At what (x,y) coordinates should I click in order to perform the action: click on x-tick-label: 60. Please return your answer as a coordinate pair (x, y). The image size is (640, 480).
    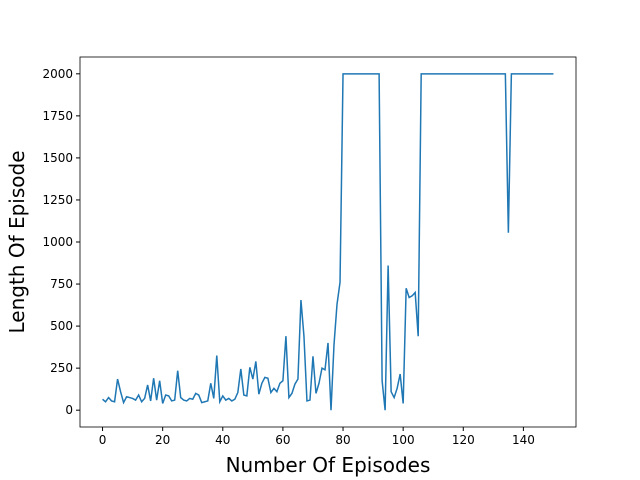
    Looking at the image, I should click on (282, 440).